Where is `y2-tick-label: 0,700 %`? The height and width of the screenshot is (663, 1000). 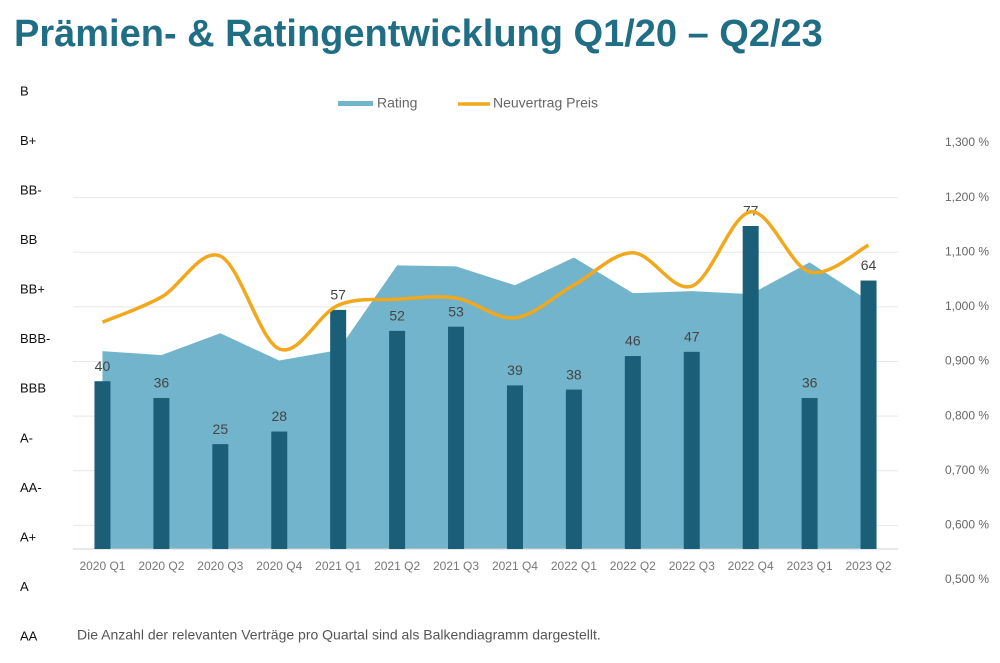
y2-tick-label: 0,700 % is located at coordinates (967, 470).